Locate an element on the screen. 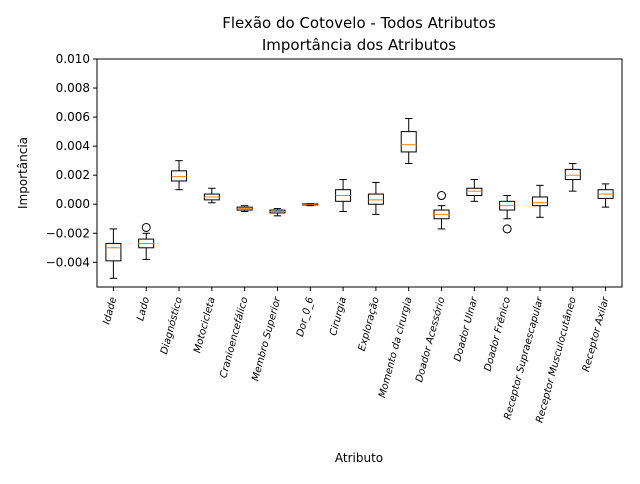 The width and height of the screenshot is (640, 484). chart-title-line1: Flexão do Cotovelo - Todos Atributos is located at coordinates (359, 23).